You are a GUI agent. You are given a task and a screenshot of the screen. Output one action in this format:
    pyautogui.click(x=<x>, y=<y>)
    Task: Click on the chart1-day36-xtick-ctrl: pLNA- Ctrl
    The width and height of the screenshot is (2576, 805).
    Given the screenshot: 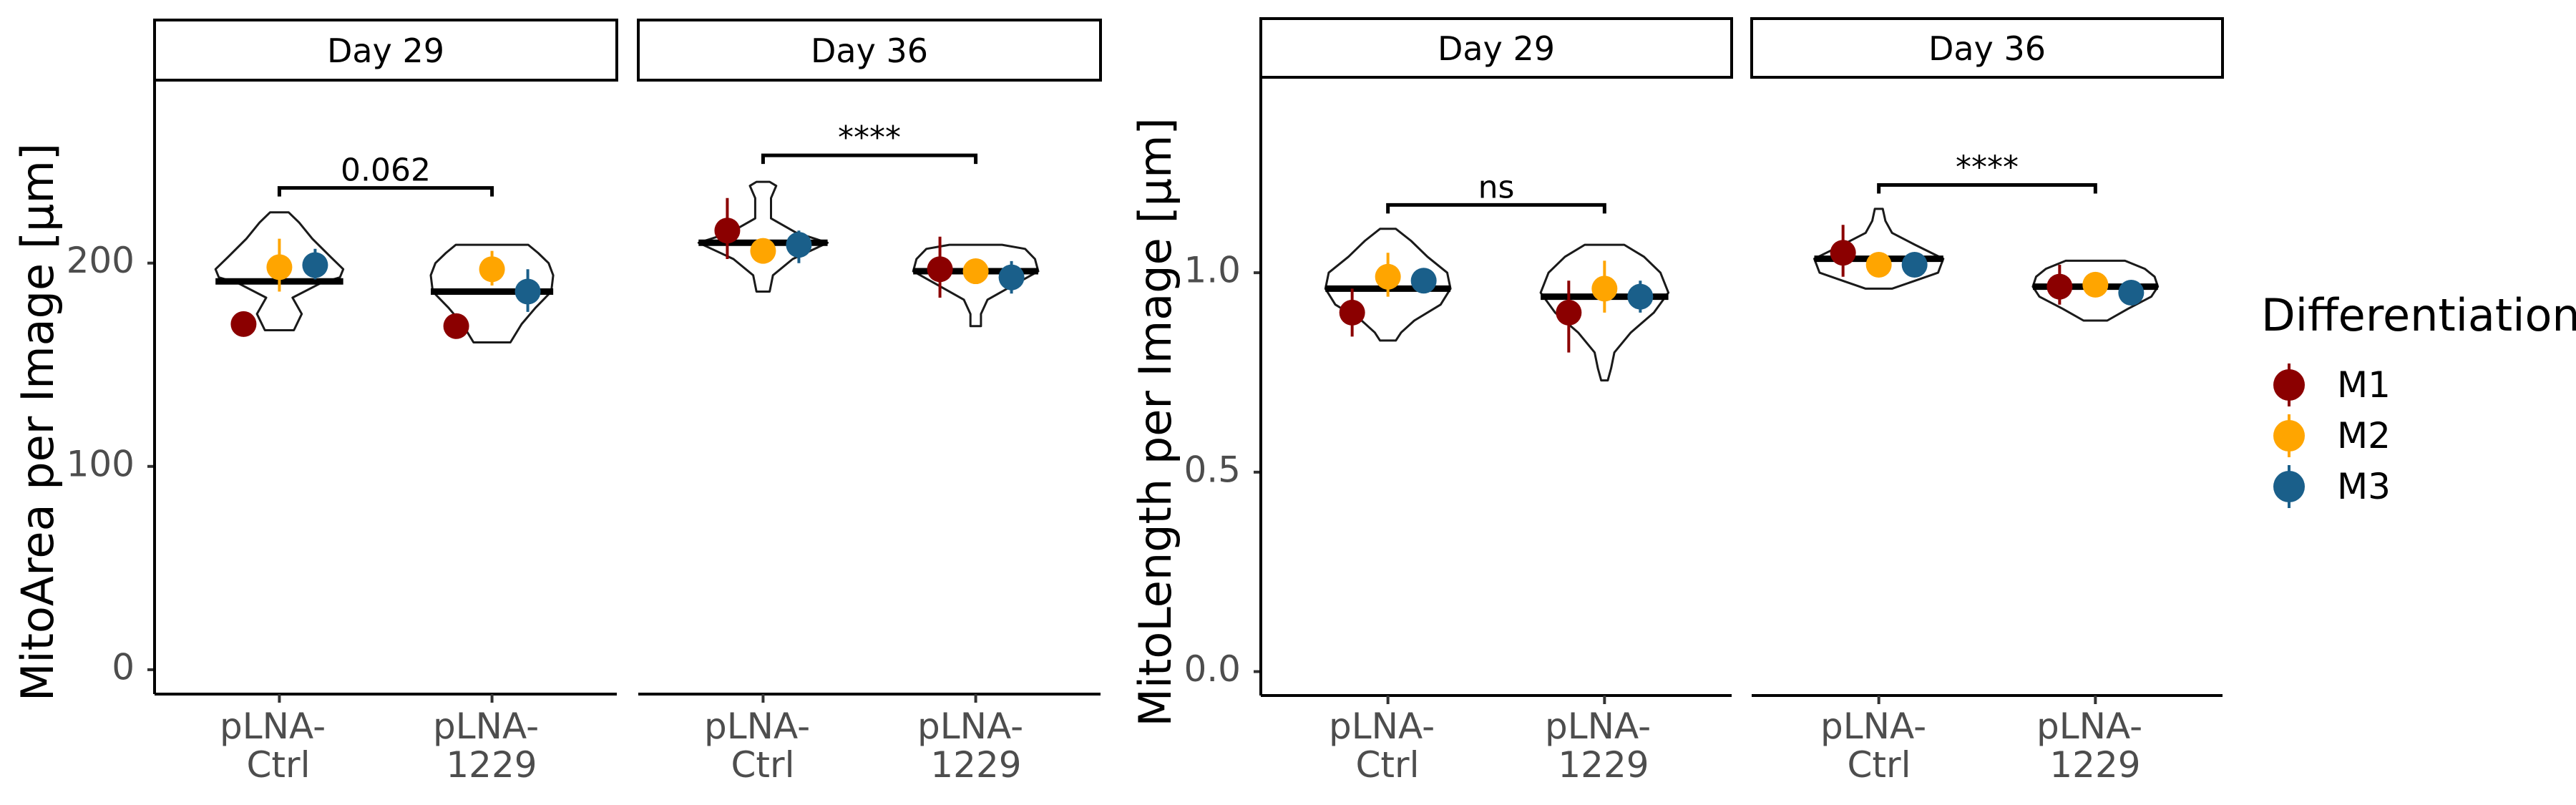 What is the action you would take?
    pyautogui.click(x=762, y=746)
    